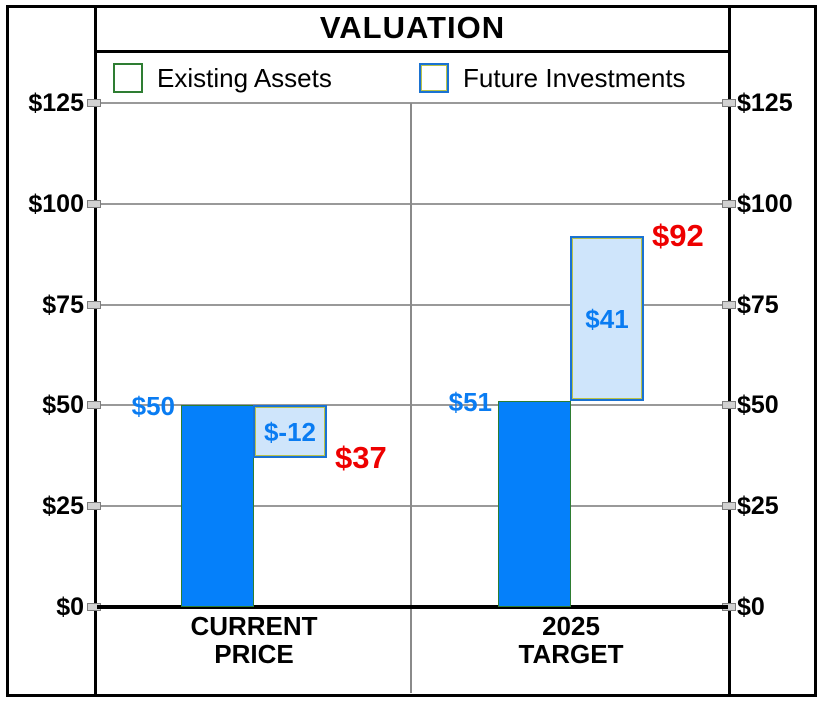  I want to click on future-value-label-0: $-12, so click(290, 431).